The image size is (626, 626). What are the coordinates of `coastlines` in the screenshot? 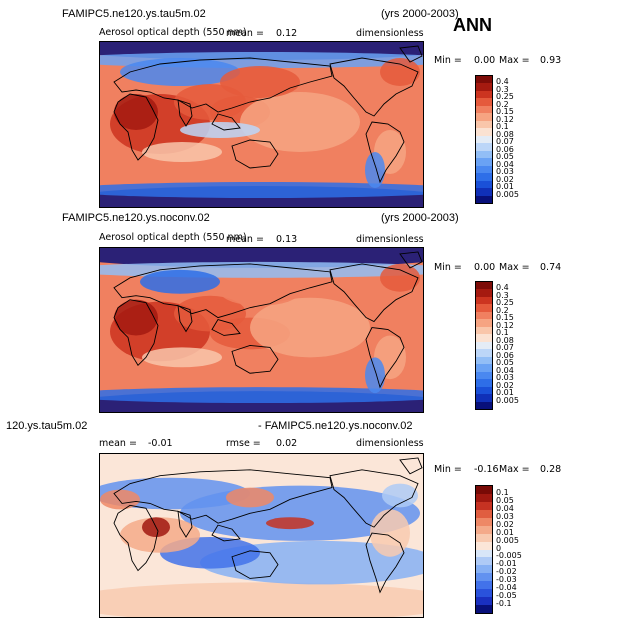 It's located at (268, 525).